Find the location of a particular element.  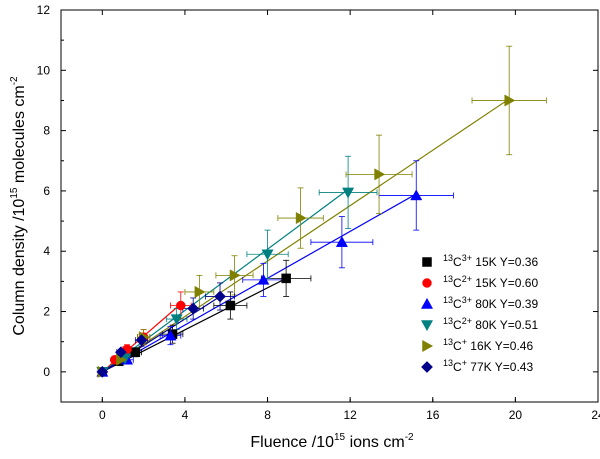

legend-label-series-3: 13C3+ 80K Y=0.39 is located at coordinates (490, 303).